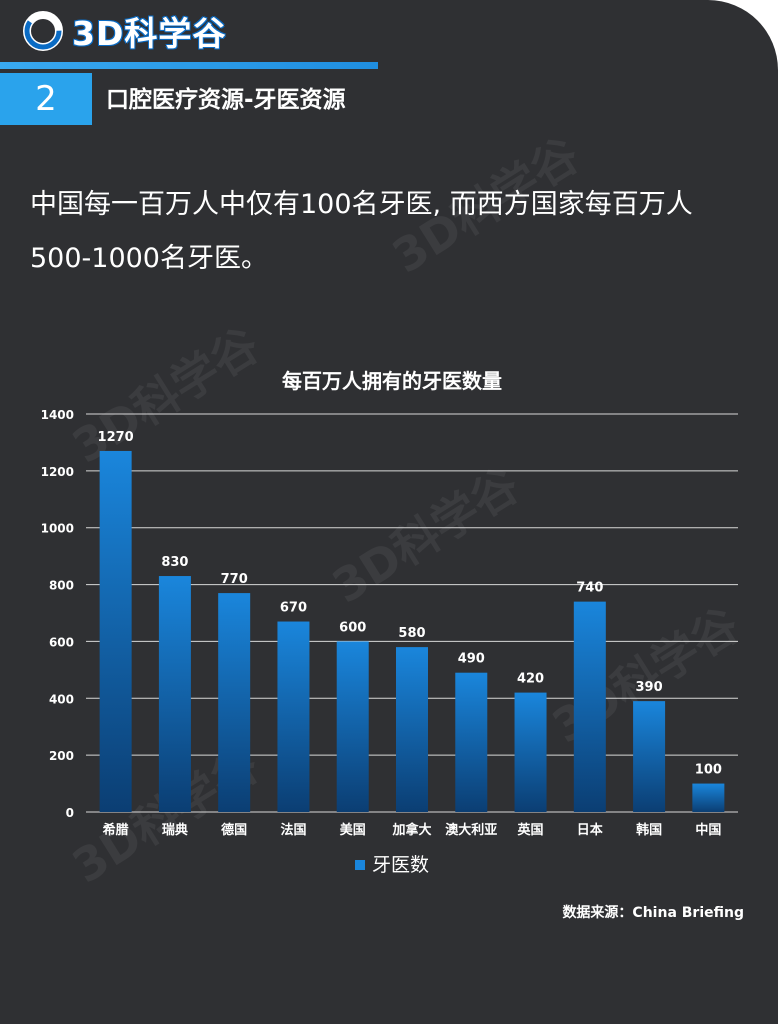 This screenshot has width=778, height=1024. I want to click on data-label: 580, so click(411, 633).